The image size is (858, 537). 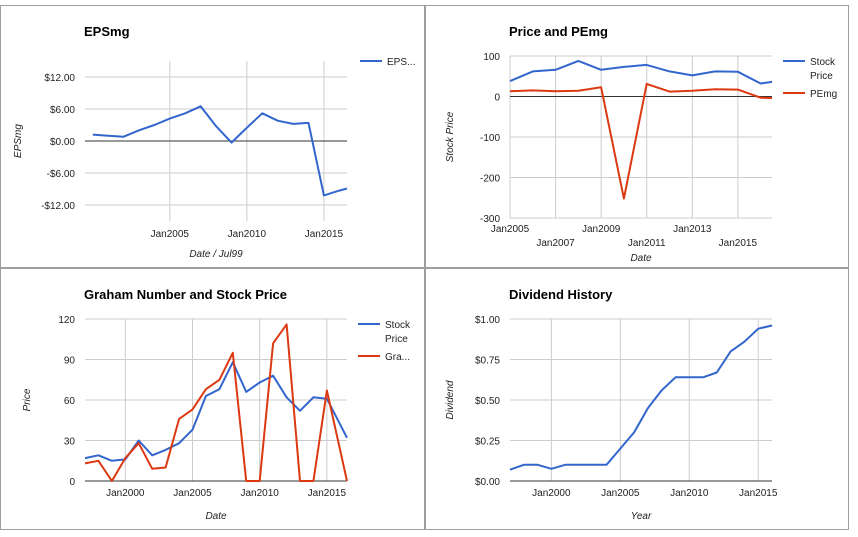 What do you see at coordinates (192, 493) in the screenshot?
I see `graham-x-tick-label: Jan2005` at bounding box center [192, 493].